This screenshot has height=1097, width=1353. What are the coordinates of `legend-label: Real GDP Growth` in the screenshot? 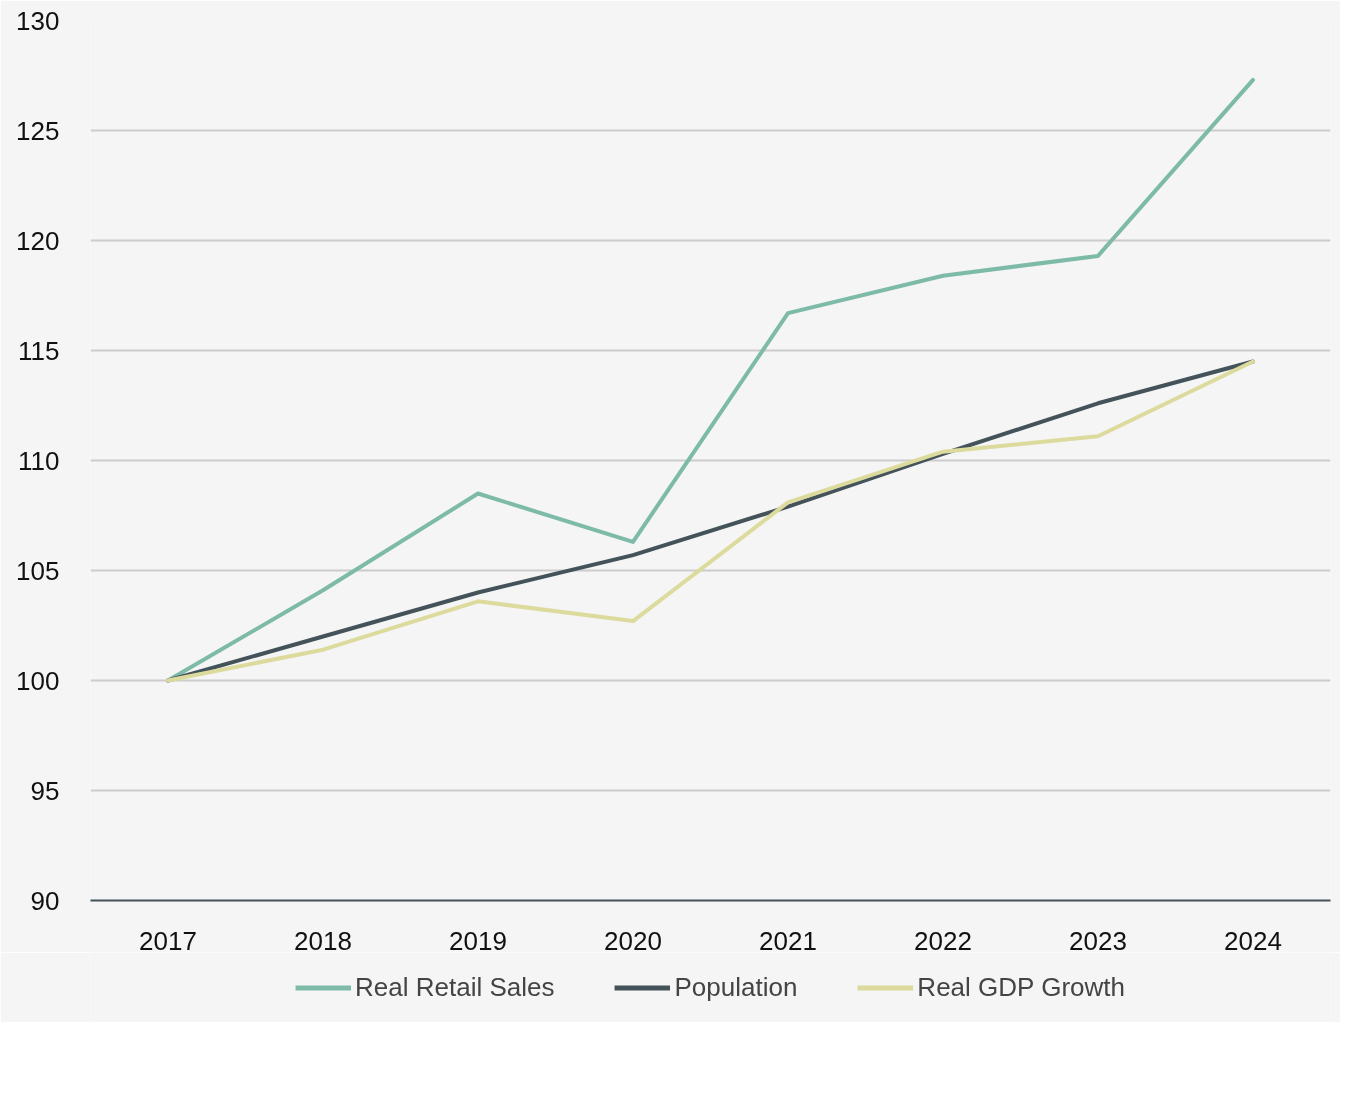 It's located at (1021, 987).